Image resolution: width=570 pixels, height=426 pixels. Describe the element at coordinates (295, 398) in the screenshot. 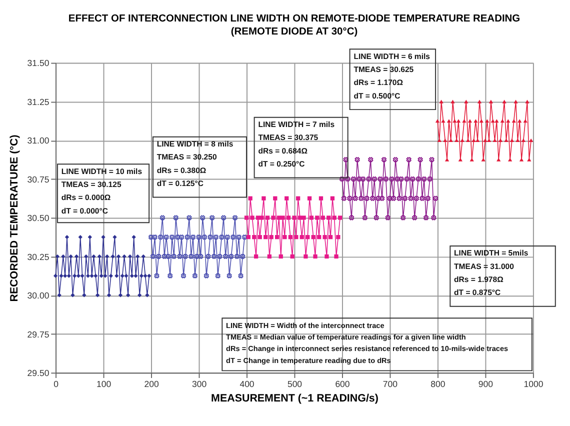

I see `x-axis-title: MEASUREMENT (~1 READING/s)` at that location.